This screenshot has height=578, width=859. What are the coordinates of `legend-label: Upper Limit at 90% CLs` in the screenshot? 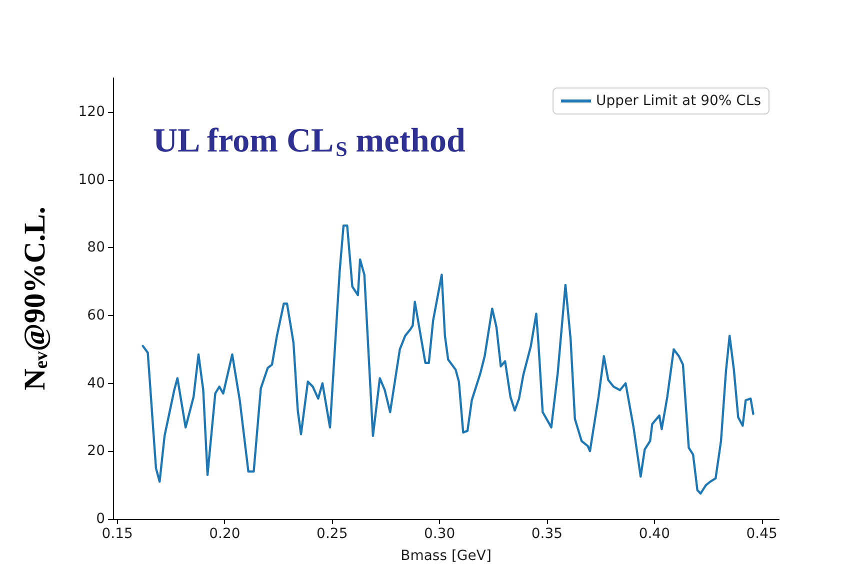 It's located at (678, 101).